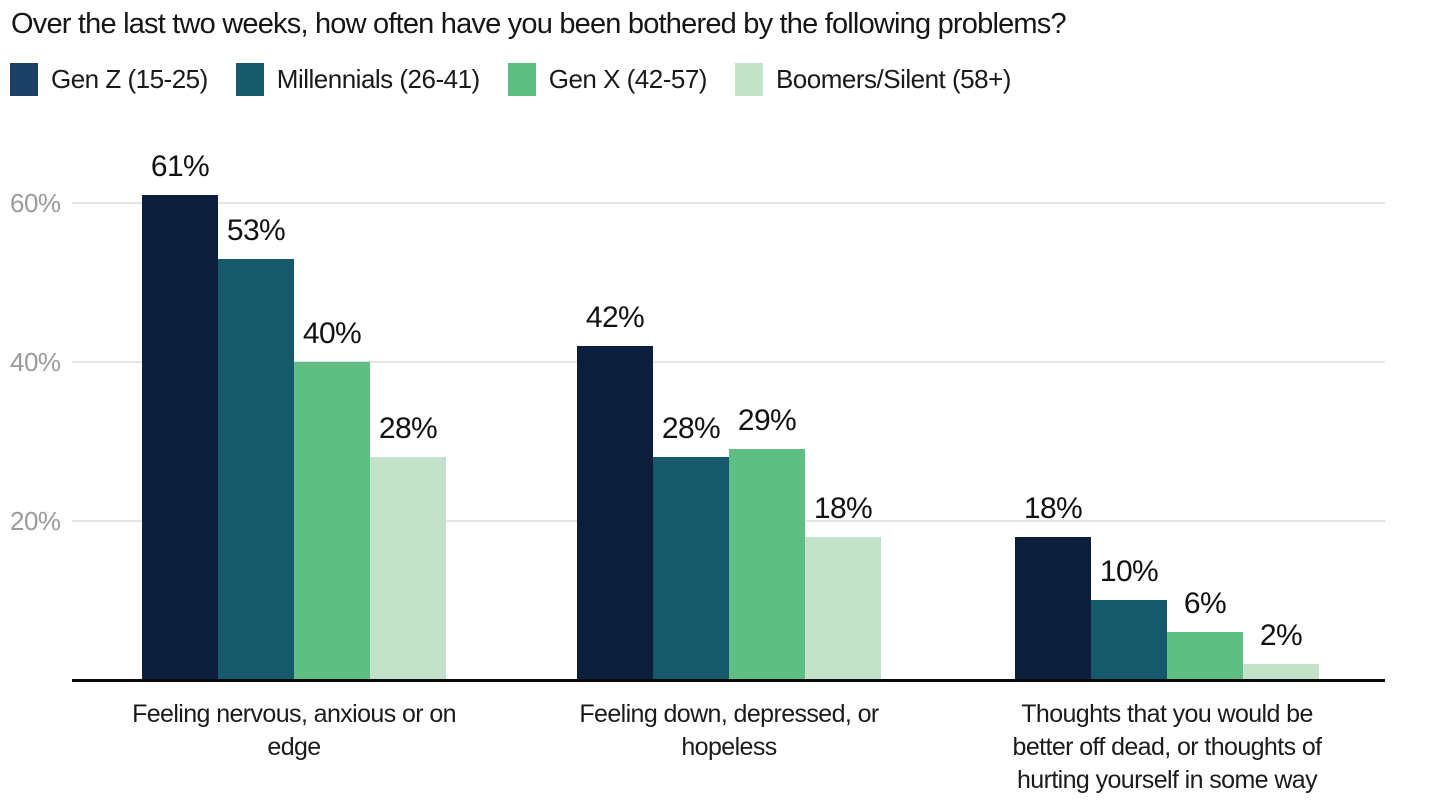  I want to click on legend-item: Gen Z (15-25), so click(109, 79).